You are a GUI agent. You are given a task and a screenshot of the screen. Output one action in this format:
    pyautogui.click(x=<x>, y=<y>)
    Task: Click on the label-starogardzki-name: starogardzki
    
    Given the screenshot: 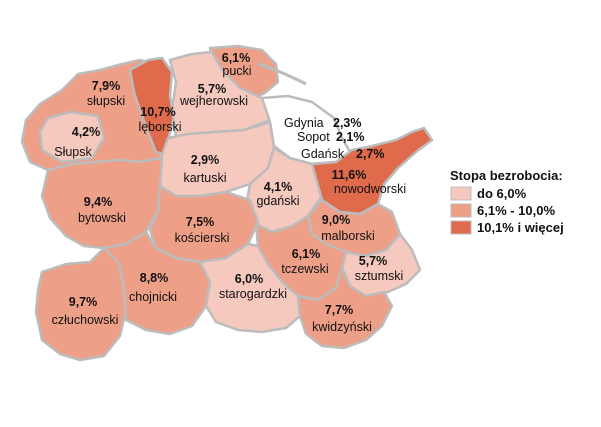 What is the action you would take?
    pyautogui.click(x=253, y=294)
    